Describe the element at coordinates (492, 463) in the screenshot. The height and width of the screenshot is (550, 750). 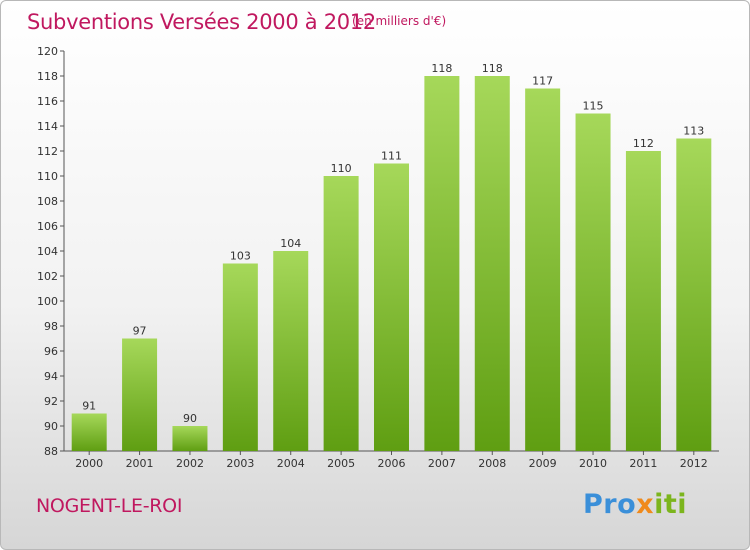
I see `x-tick-label: 2008` at that location.